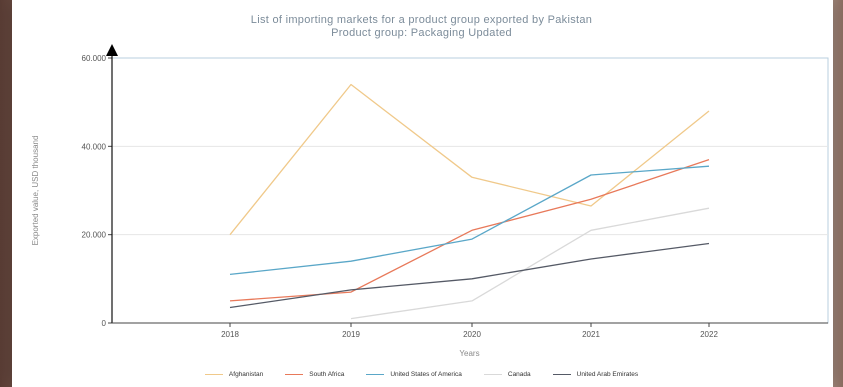 This screenshot has width=843, height=387. What do you see at coordinates (246, 374) in the screenshot?
I see `legend-label: Afghanistan` at bounding box center [246, 374].